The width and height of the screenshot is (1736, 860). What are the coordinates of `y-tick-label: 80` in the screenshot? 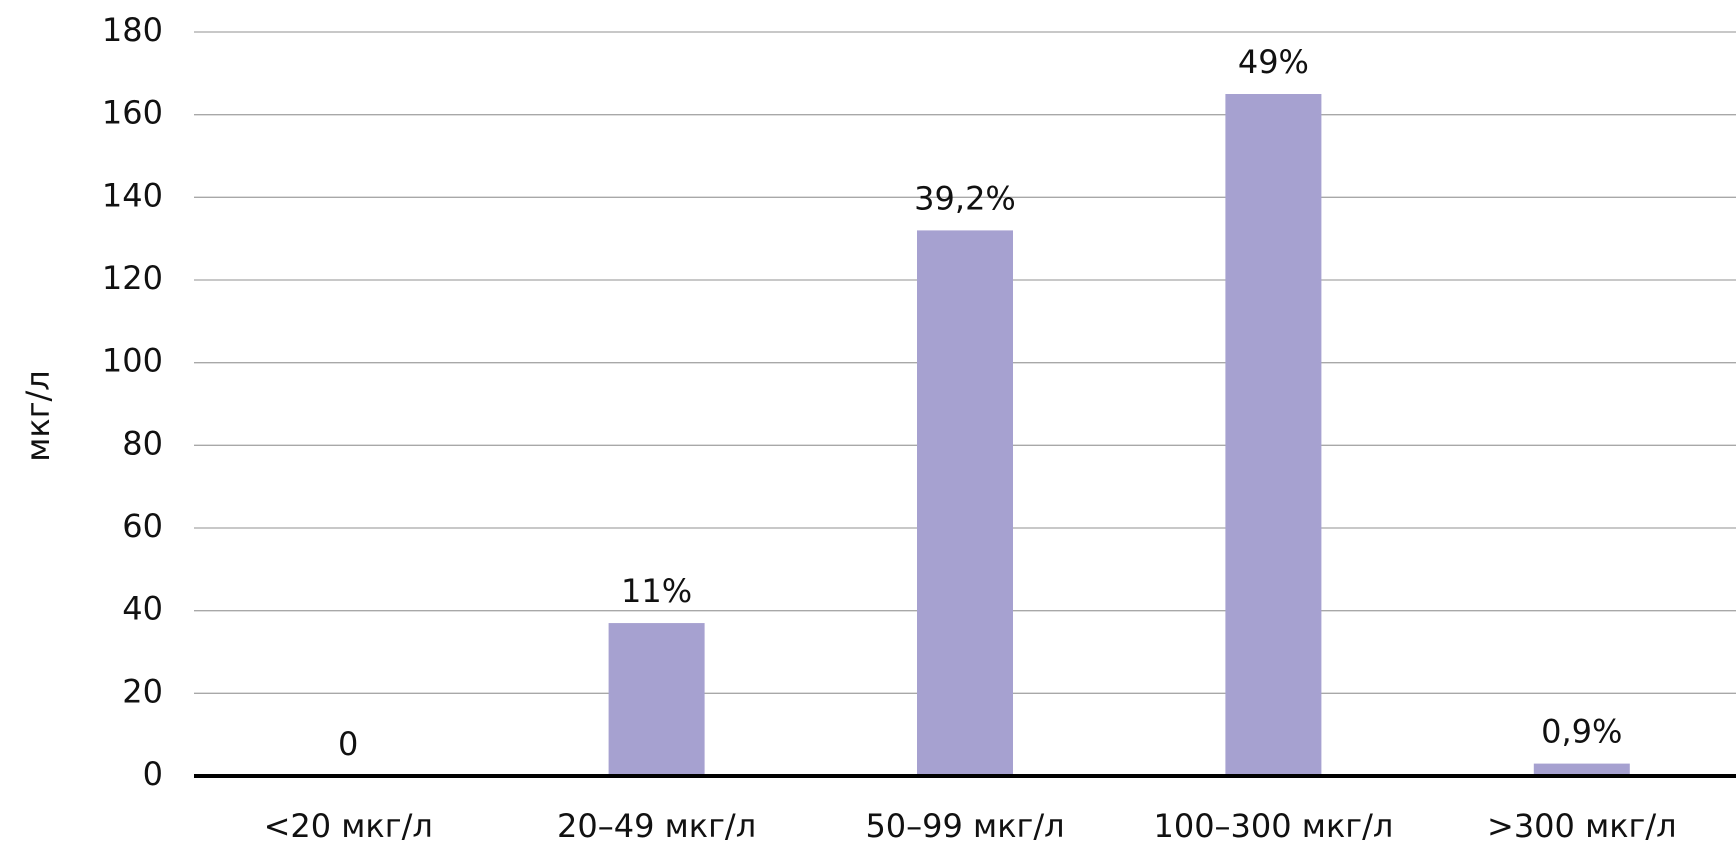 It's located at (142, 443).